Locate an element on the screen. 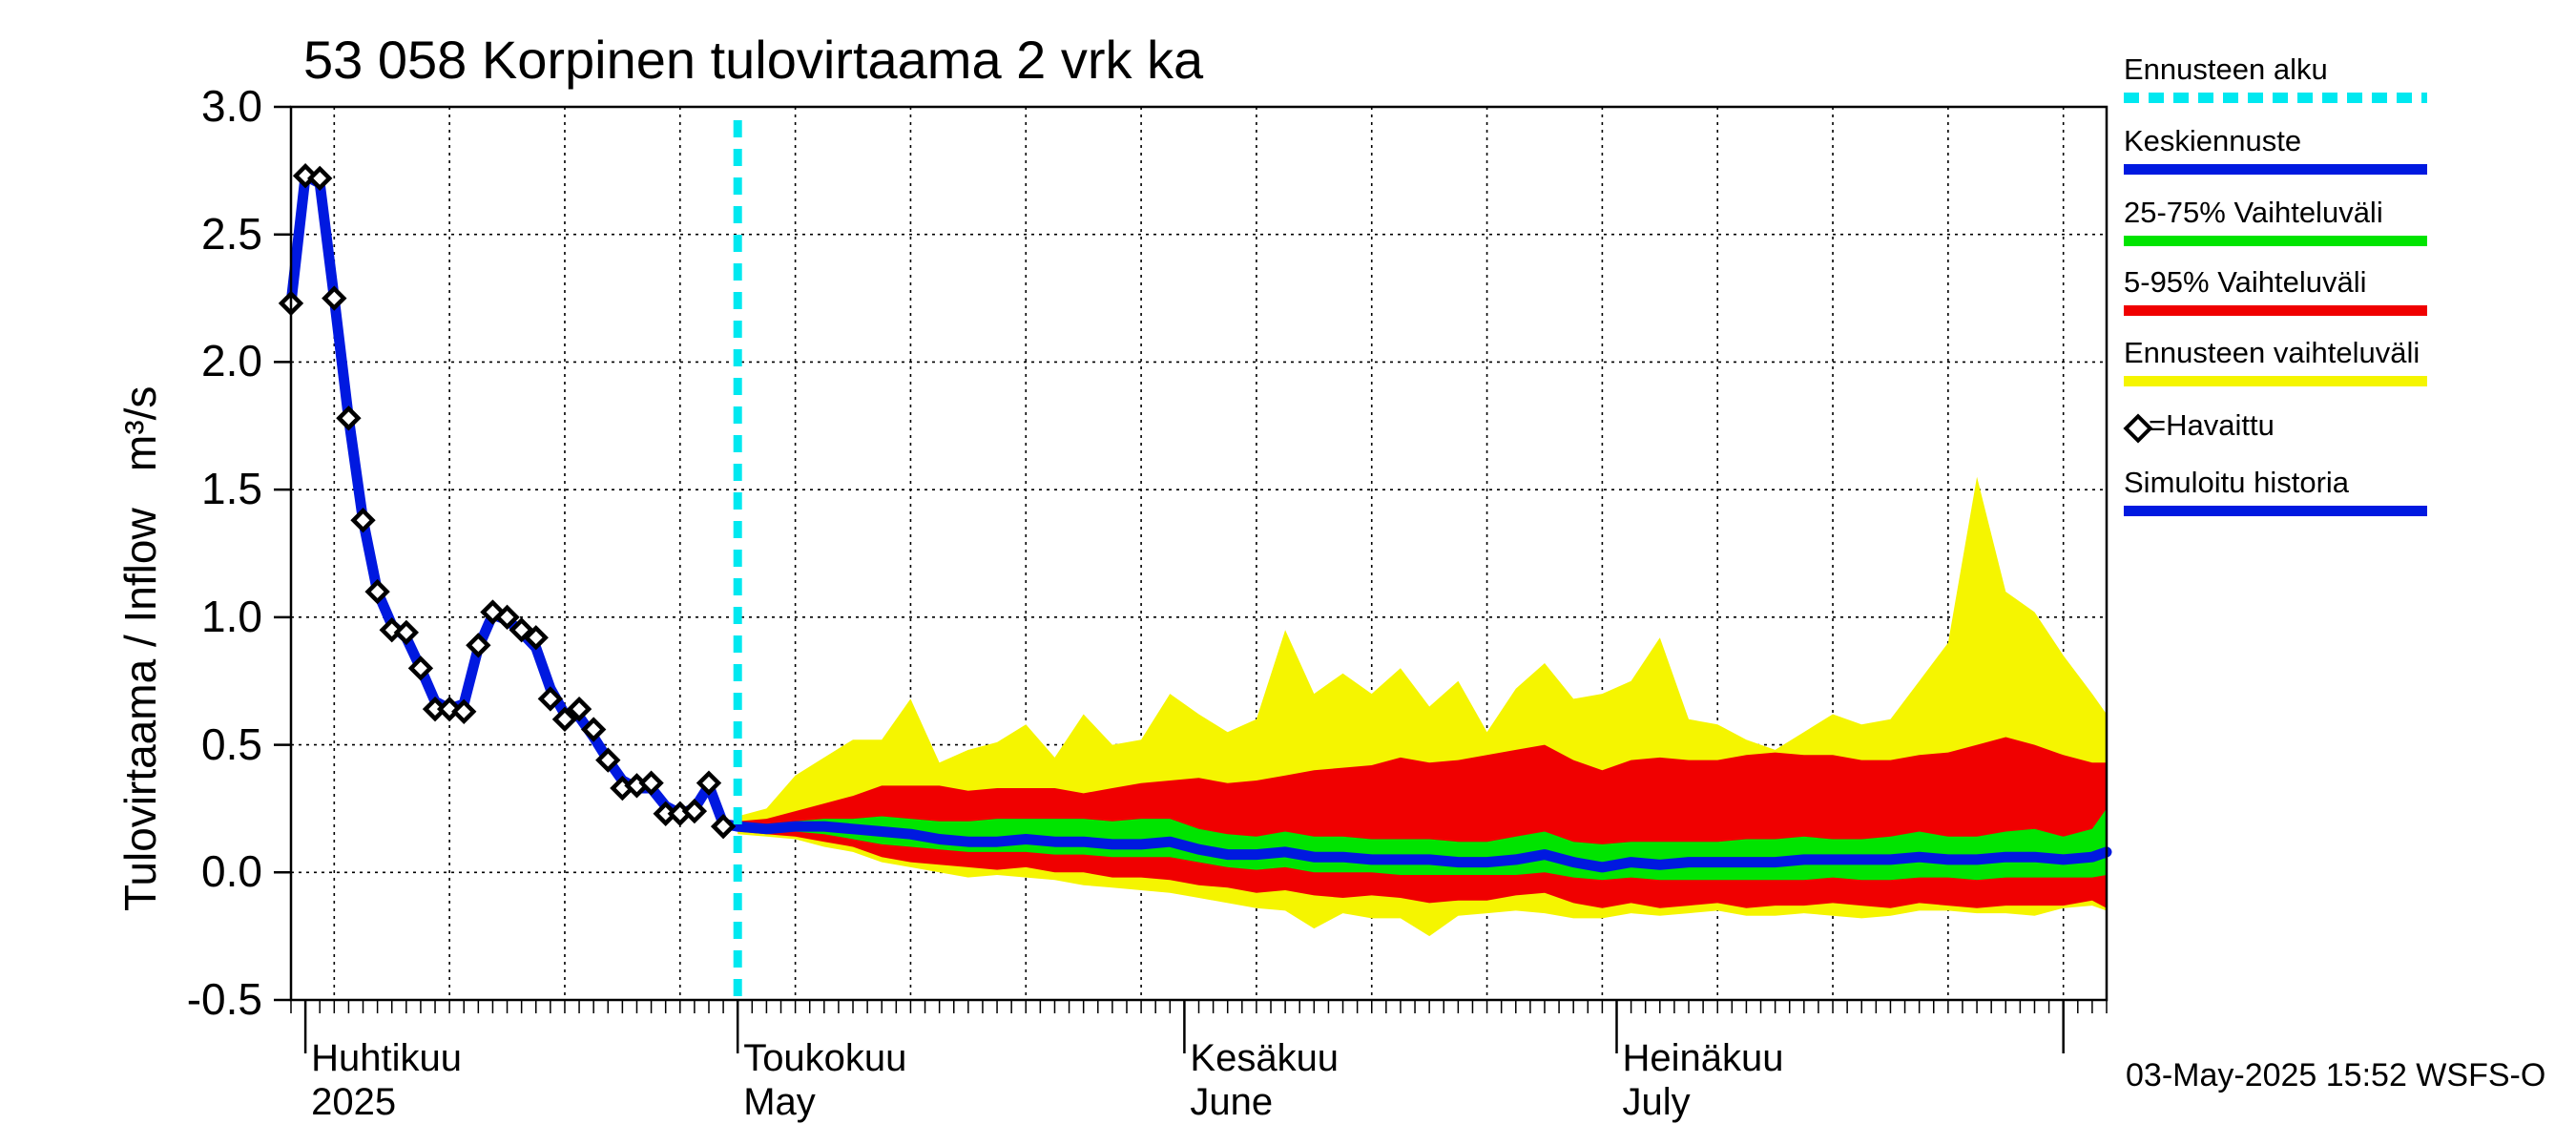  month-label-fi: Heinäkuu is located at coordinates (1703, 1058).